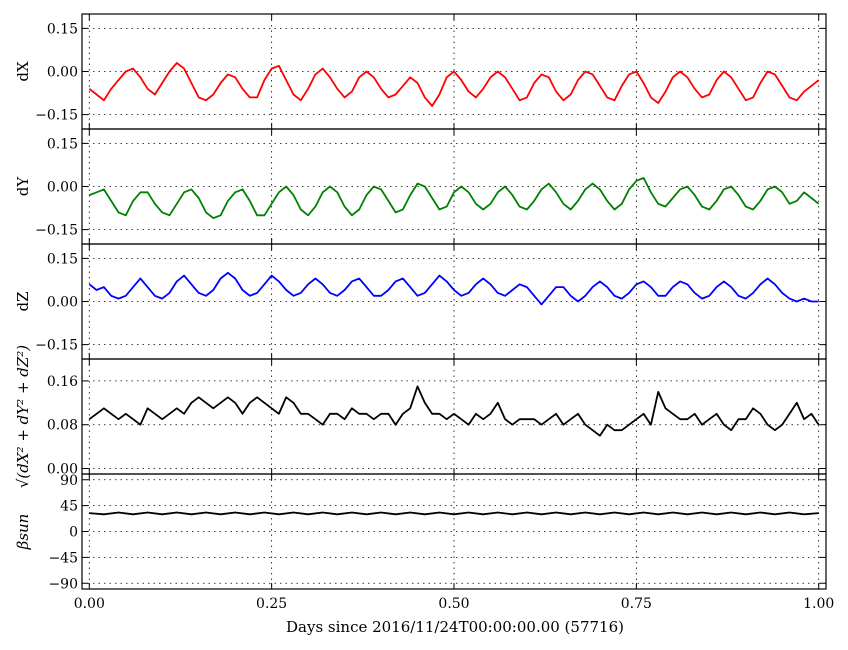 The width and height of the screenshot is (848, 650). Describe the element at coordinates (454, 513) in the screenshot. I see `panel-5-series-line` at that location.